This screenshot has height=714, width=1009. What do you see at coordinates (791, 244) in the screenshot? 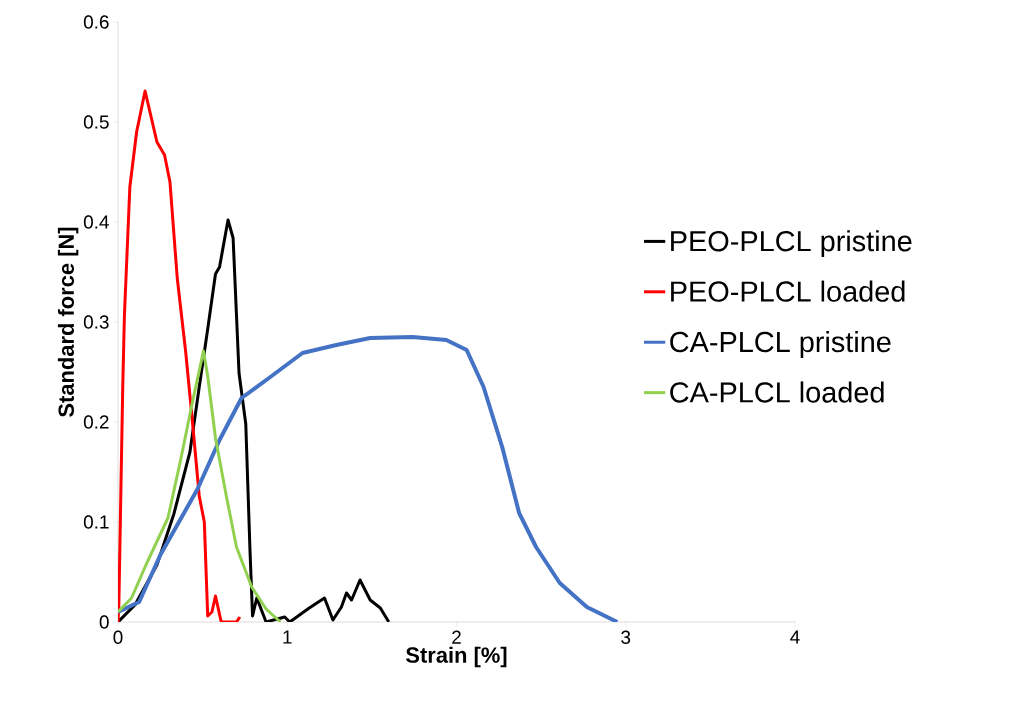
I see `legend-label: PEO-PLCL pristine` at bounding box center [791, 244].